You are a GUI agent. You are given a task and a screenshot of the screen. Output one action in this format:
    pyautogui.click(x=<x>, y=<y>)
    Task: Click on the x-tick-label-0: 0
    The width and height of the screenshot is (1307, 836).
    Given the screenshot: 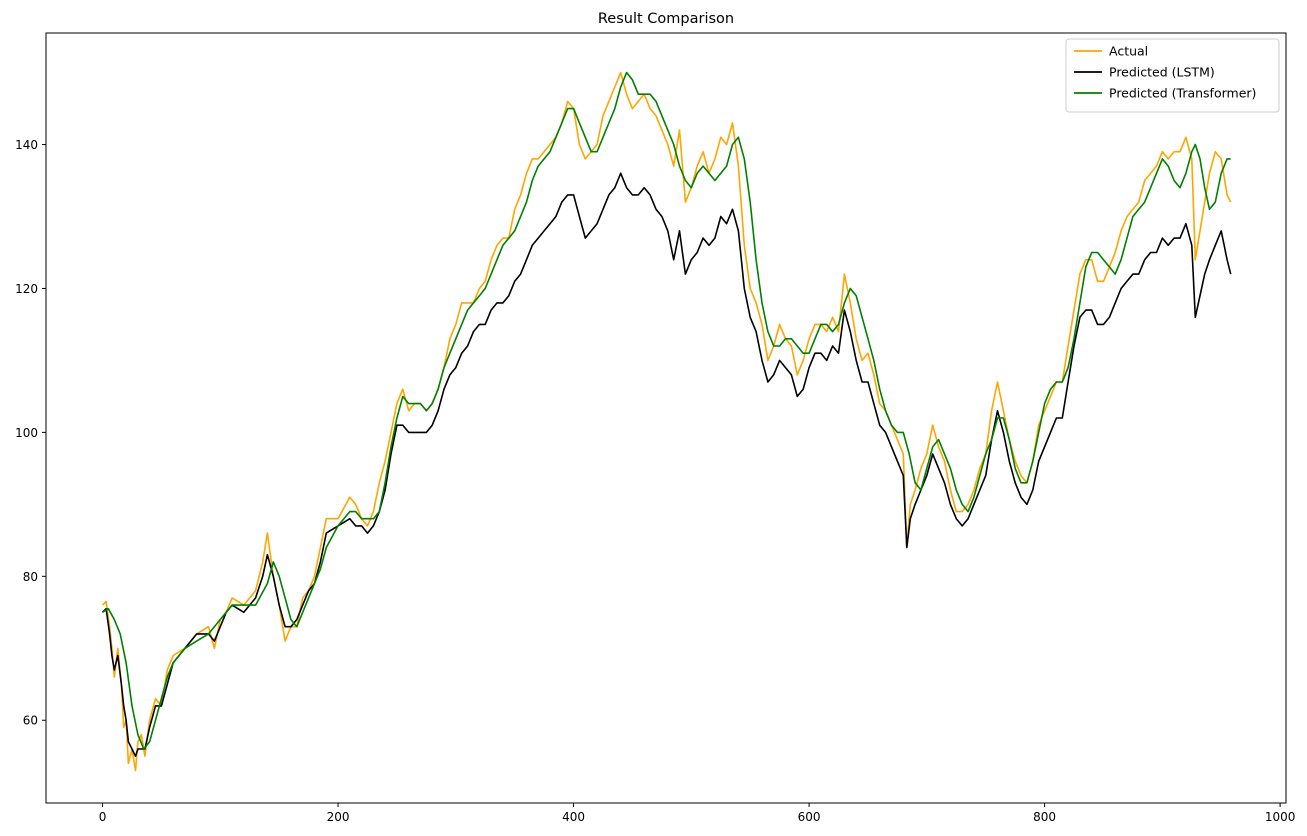 What is the action you would take?
    pyautogui.click(x=103, y=817)
    